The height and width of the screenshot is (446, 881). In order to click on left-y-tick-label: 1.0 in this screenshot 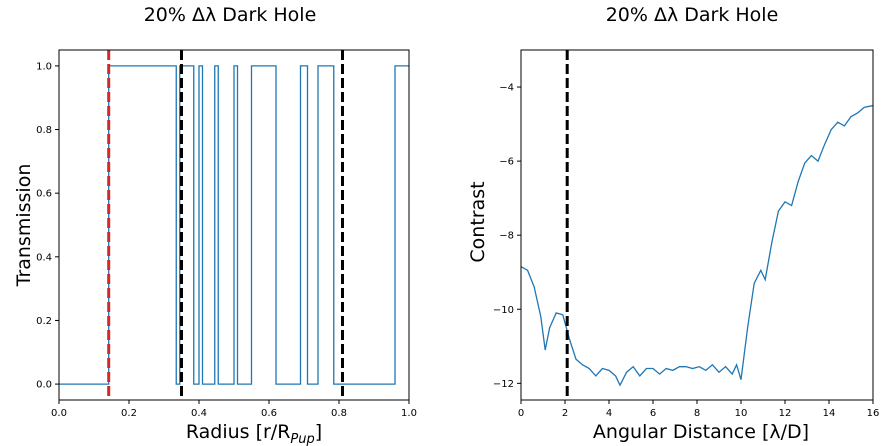, I will do `click(44, 66)`.